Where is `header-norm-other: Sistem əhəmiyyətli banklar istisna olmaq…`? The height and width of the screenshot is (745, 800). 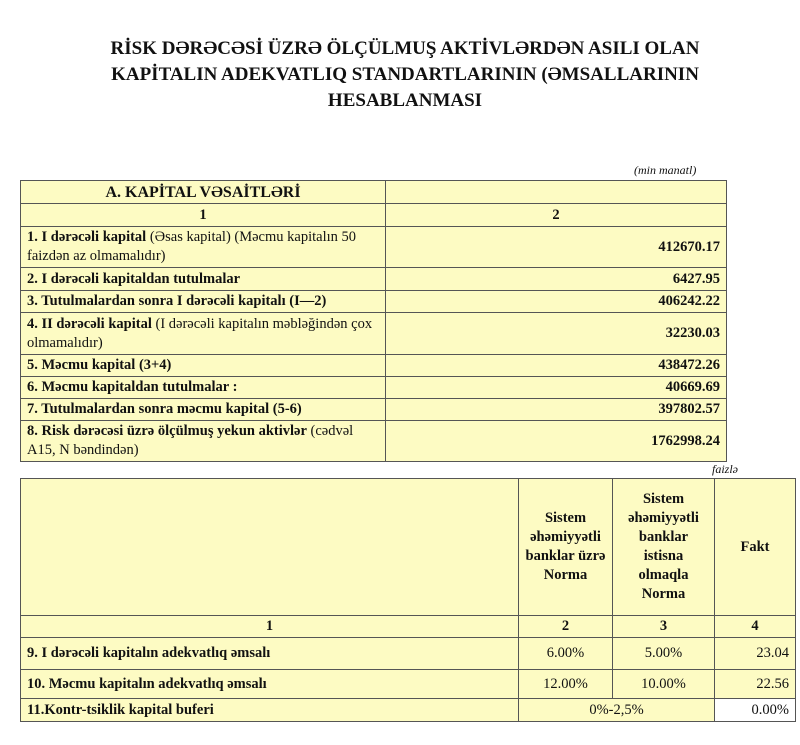
header-norm-other: Sistem əhəmiyyətli banklar istisna olmaq… is located at coordinates (663, 547).